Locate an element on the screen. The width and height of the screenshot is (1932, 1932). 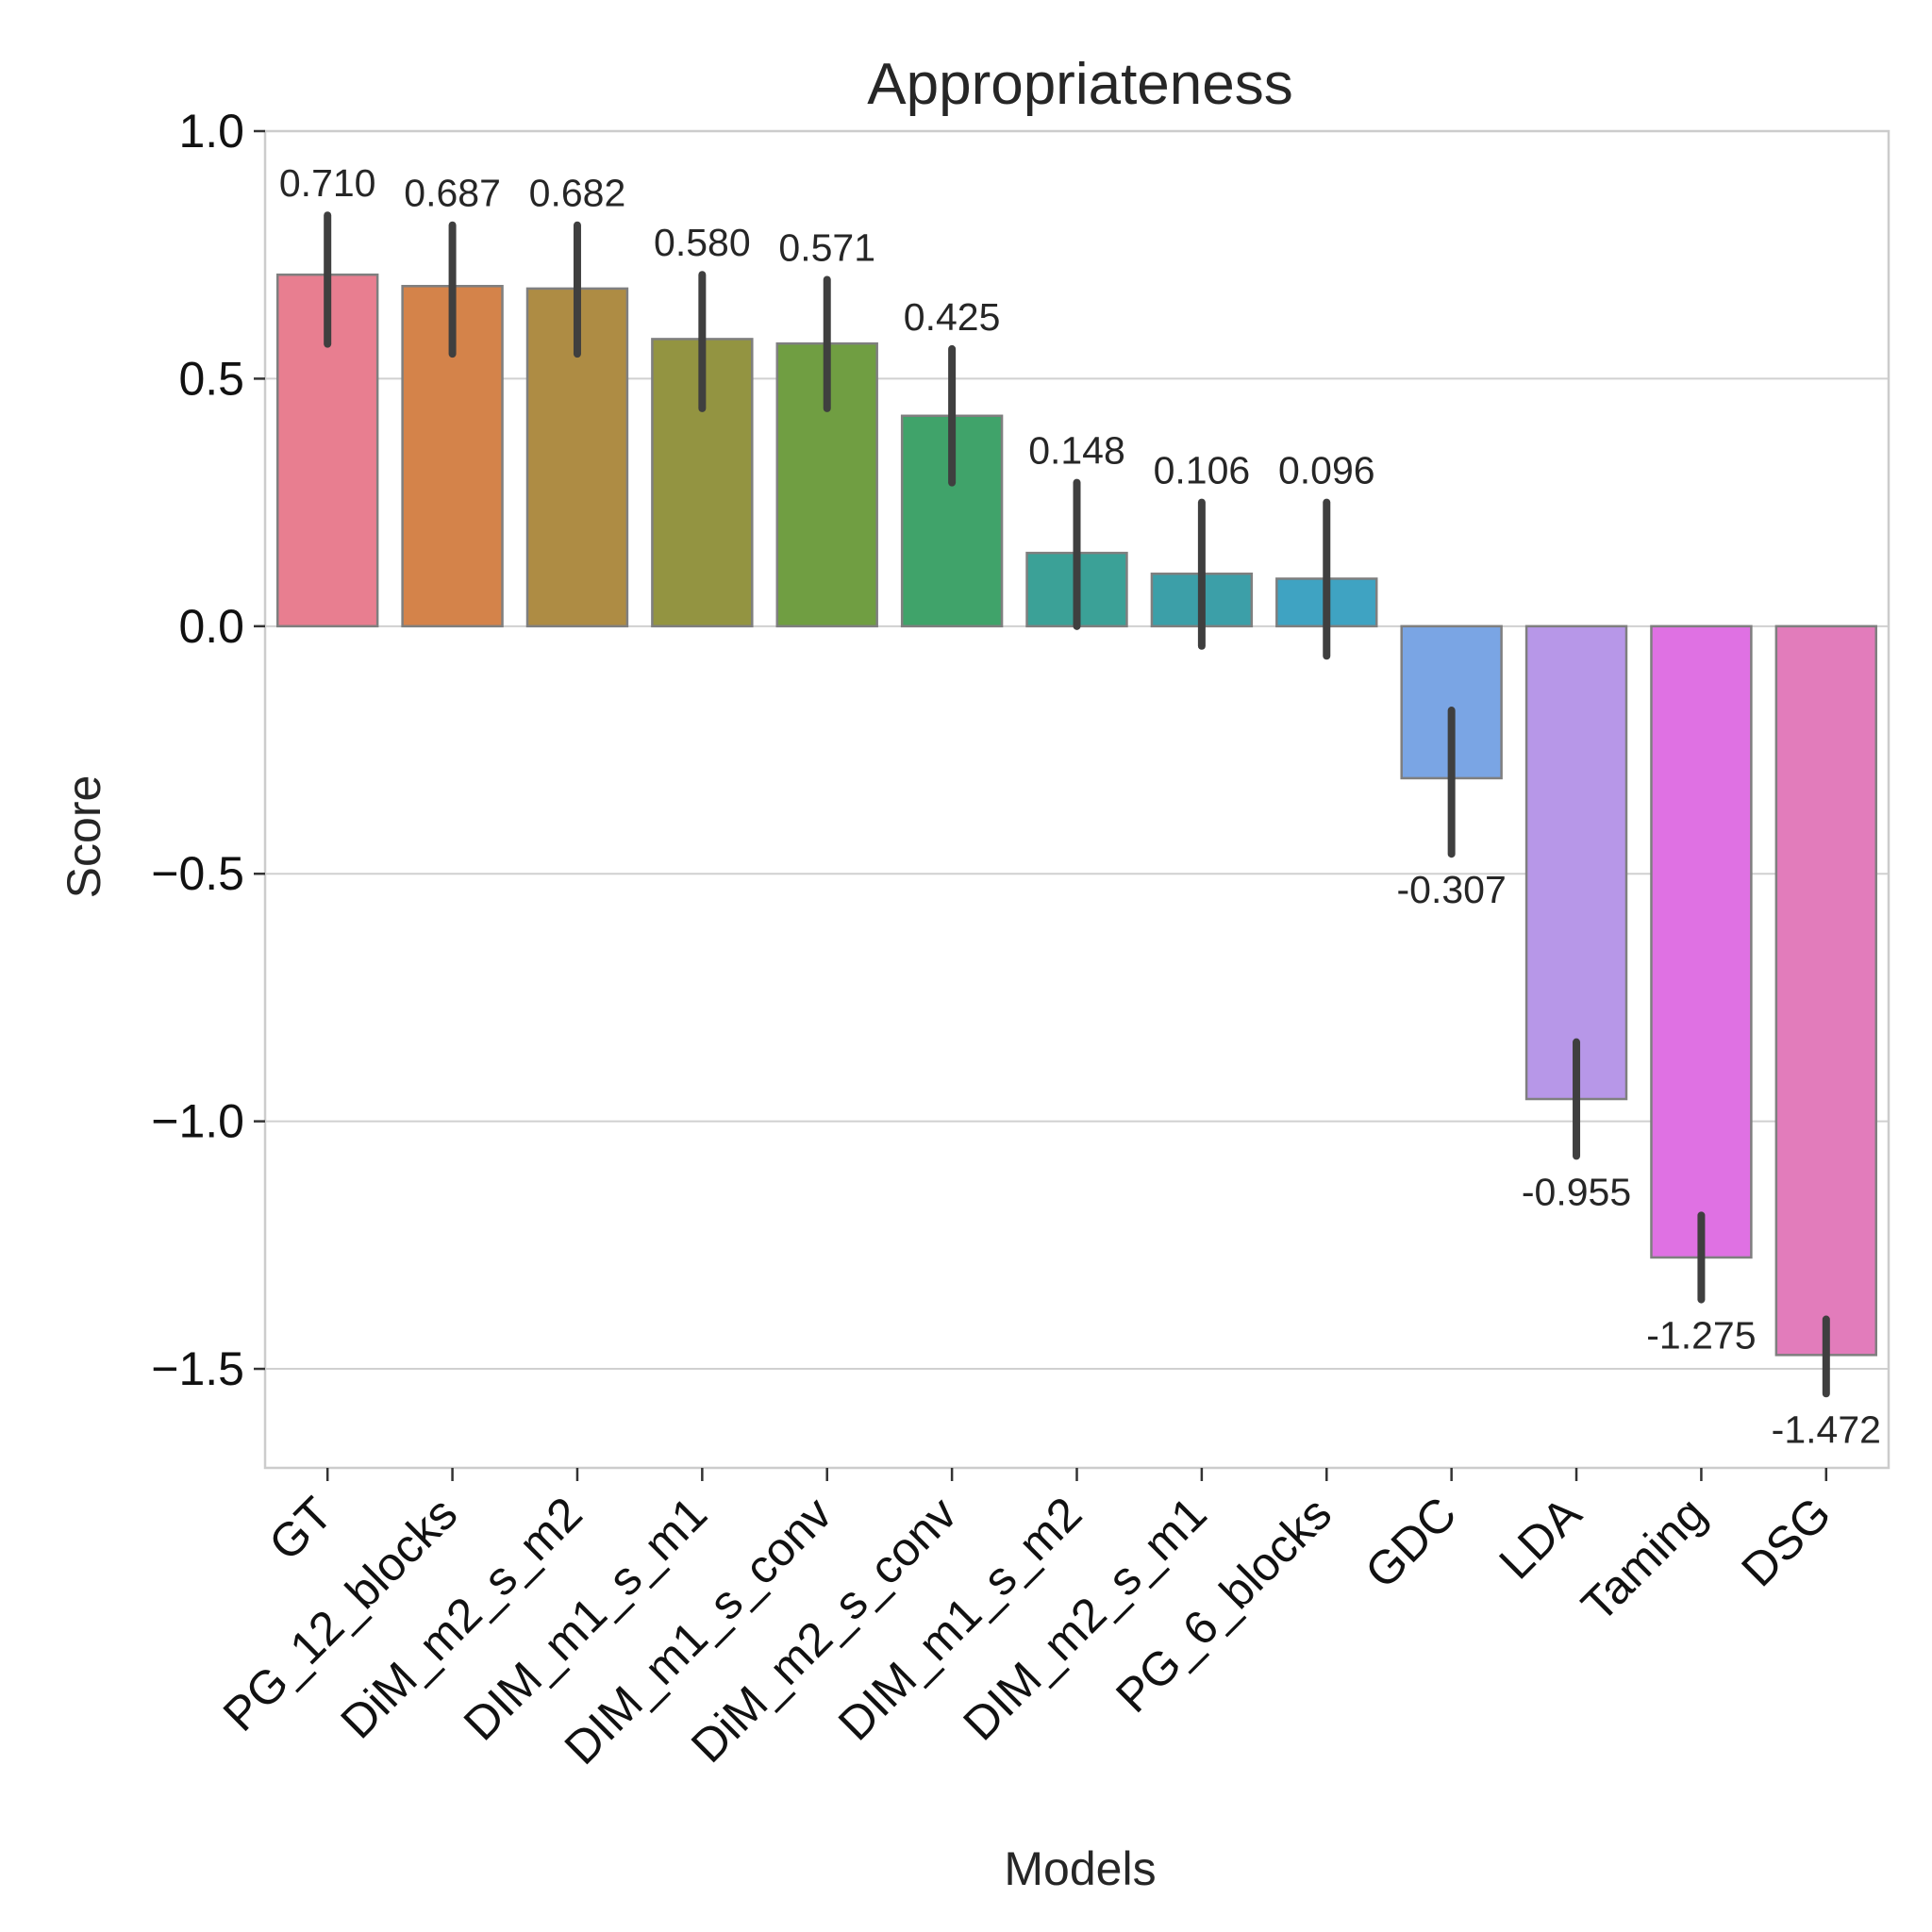
data-label: 0.106 is located at coordinates (1202, 470).